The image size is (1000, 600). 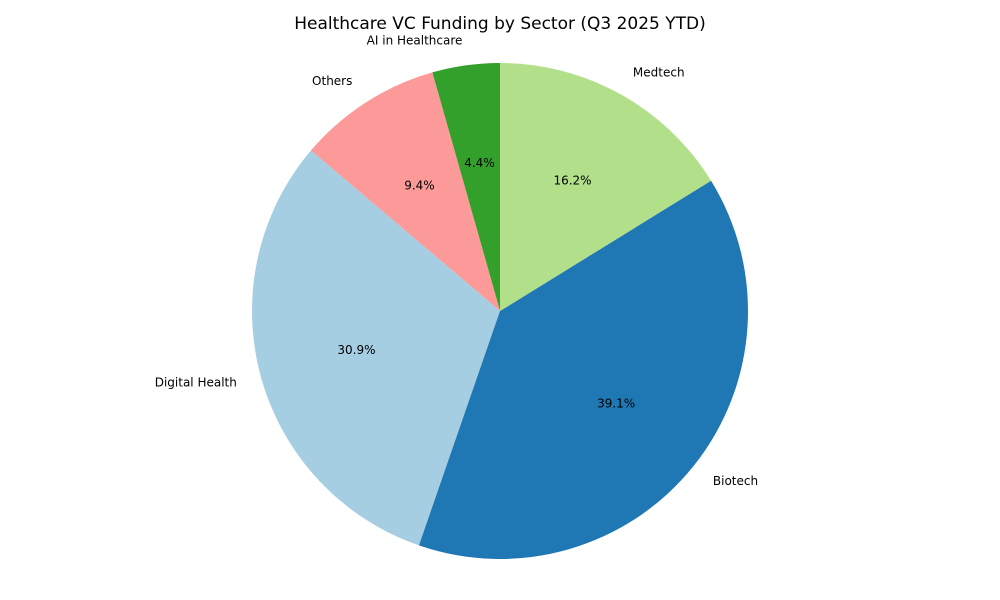 I want to click on value-label: 39.1%, so click(x=616, y=404).